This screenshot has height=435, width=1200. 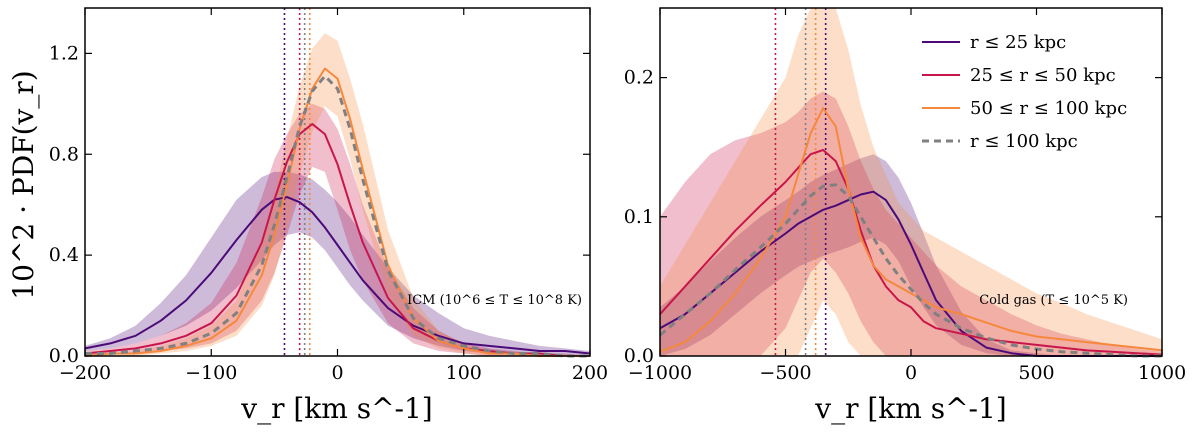 I want to click on right-median-lines, so click(x=800, y=182).